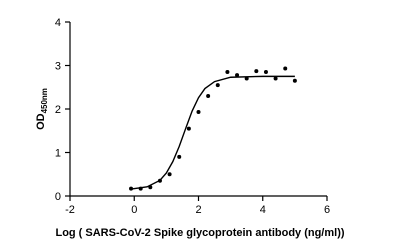  Describe the element at coordinates (58, 154) in the screenshot. I see `y-tick-label: 1` at that location.